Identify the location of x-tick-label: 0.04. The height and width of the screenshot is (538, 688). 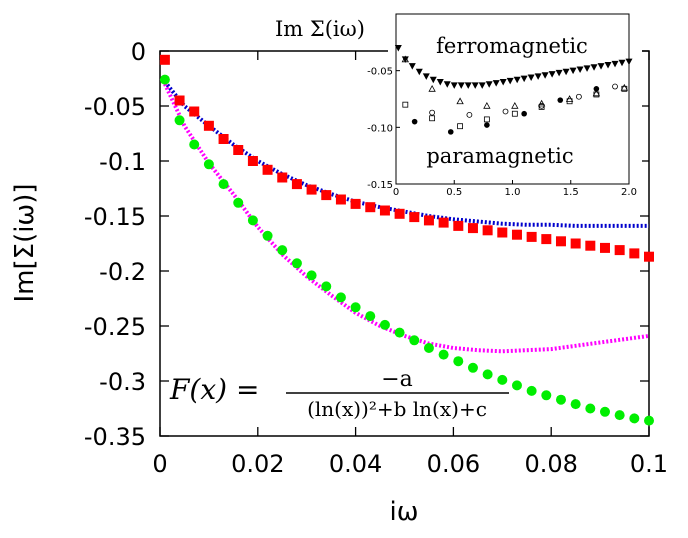
(355, 464).